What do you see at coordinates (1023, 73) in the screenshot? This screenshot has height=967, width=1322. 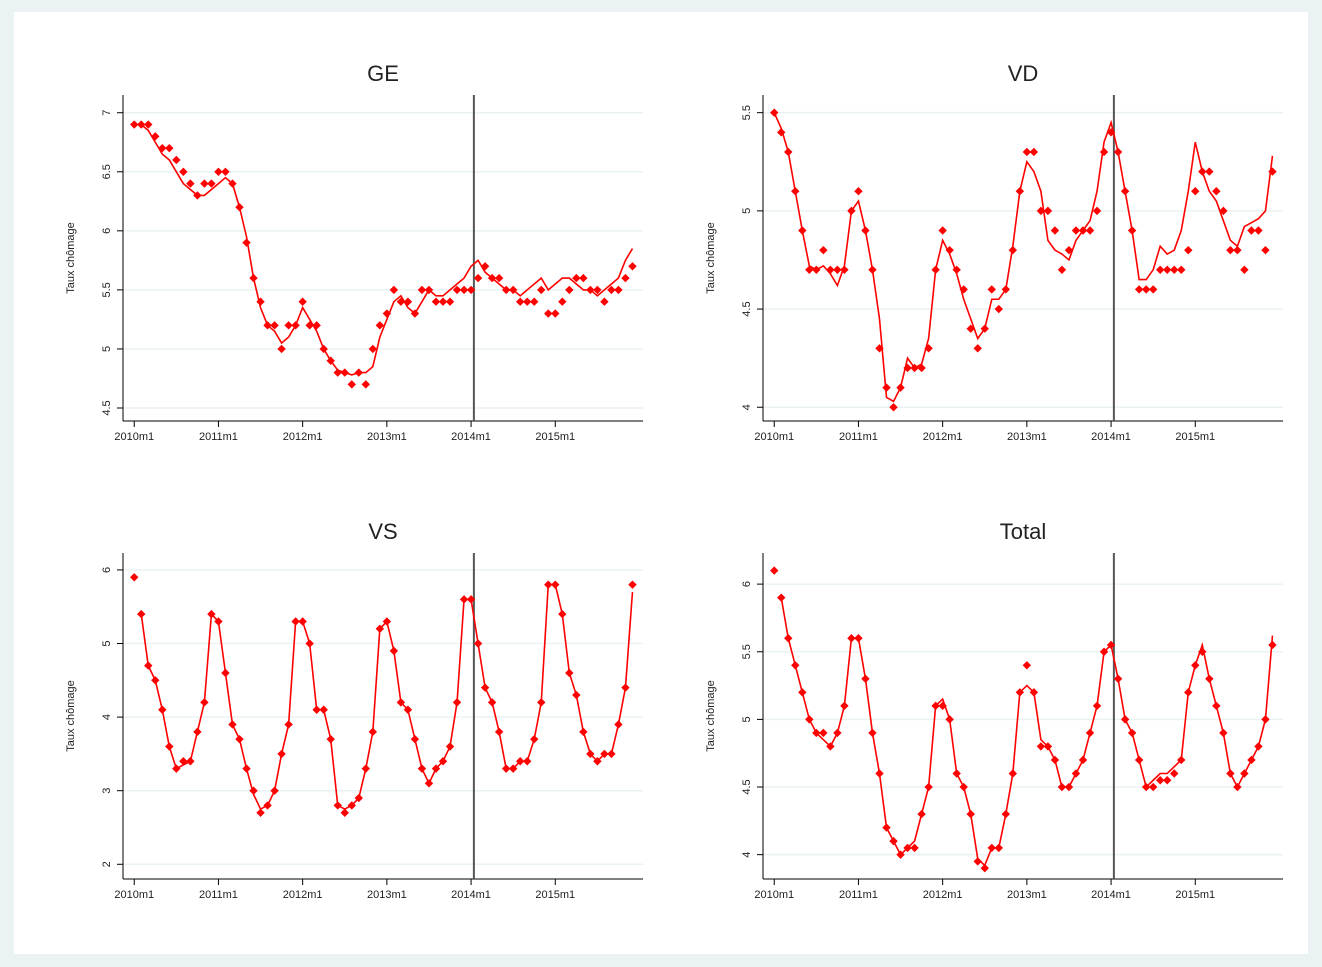 I see `chart-title: VD` at bounding box center [1023, 73].